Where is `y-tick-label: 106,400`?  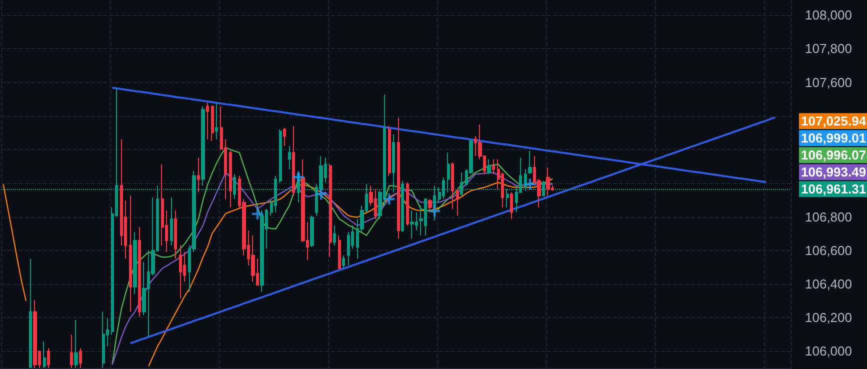 y-tick-label: 106,400 is located at coordinates (828, 284).